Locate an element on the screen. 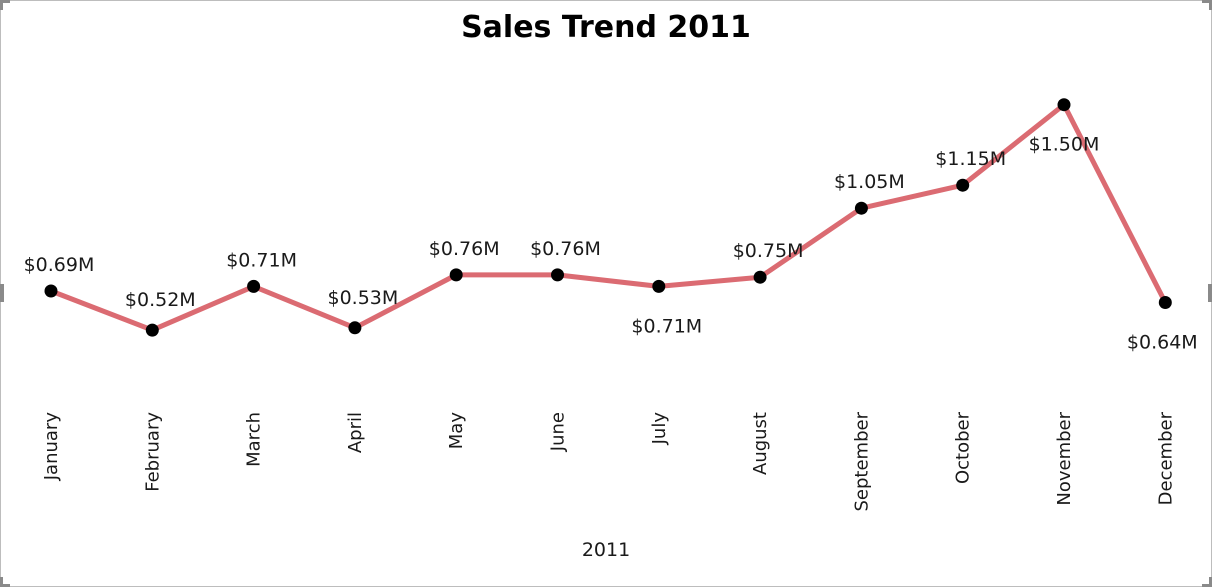 The height and width of the screenshot is (587, 1212). resize-handle-bottom-right is located at coordinates (1207, 582).